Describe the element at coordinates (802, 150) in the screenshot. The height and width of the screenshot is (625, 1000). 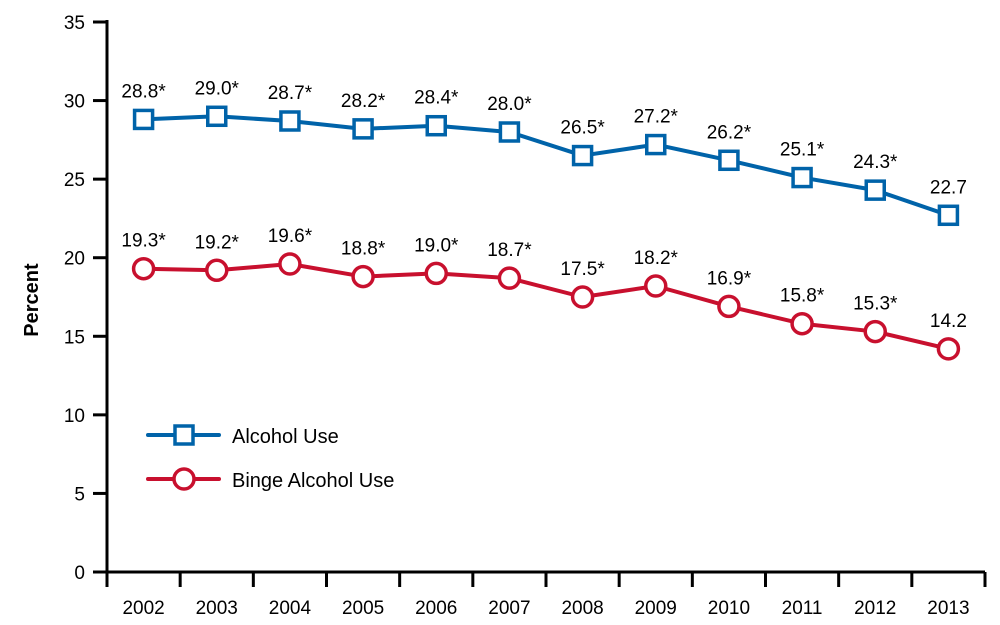
I see `data-label: 25.1*` at that location.